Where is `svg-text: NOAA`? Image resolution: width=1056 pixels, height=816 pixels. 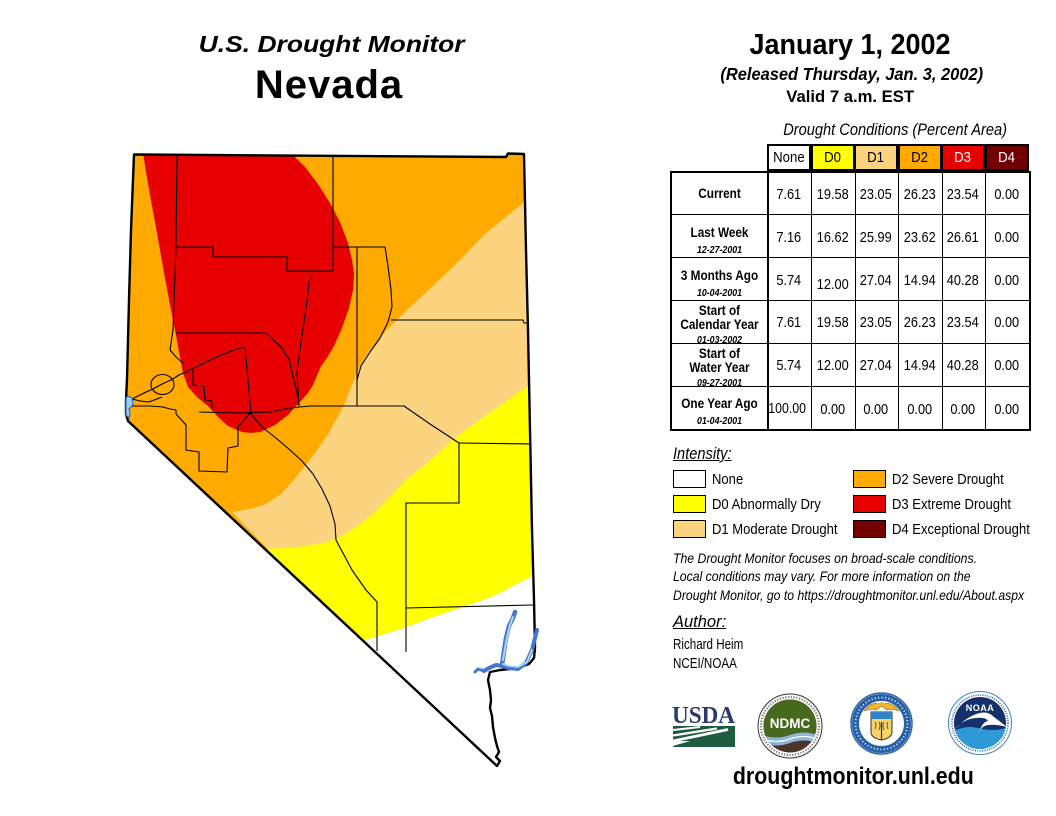
svg-text: NOAA is located at coordinates (980, 708).